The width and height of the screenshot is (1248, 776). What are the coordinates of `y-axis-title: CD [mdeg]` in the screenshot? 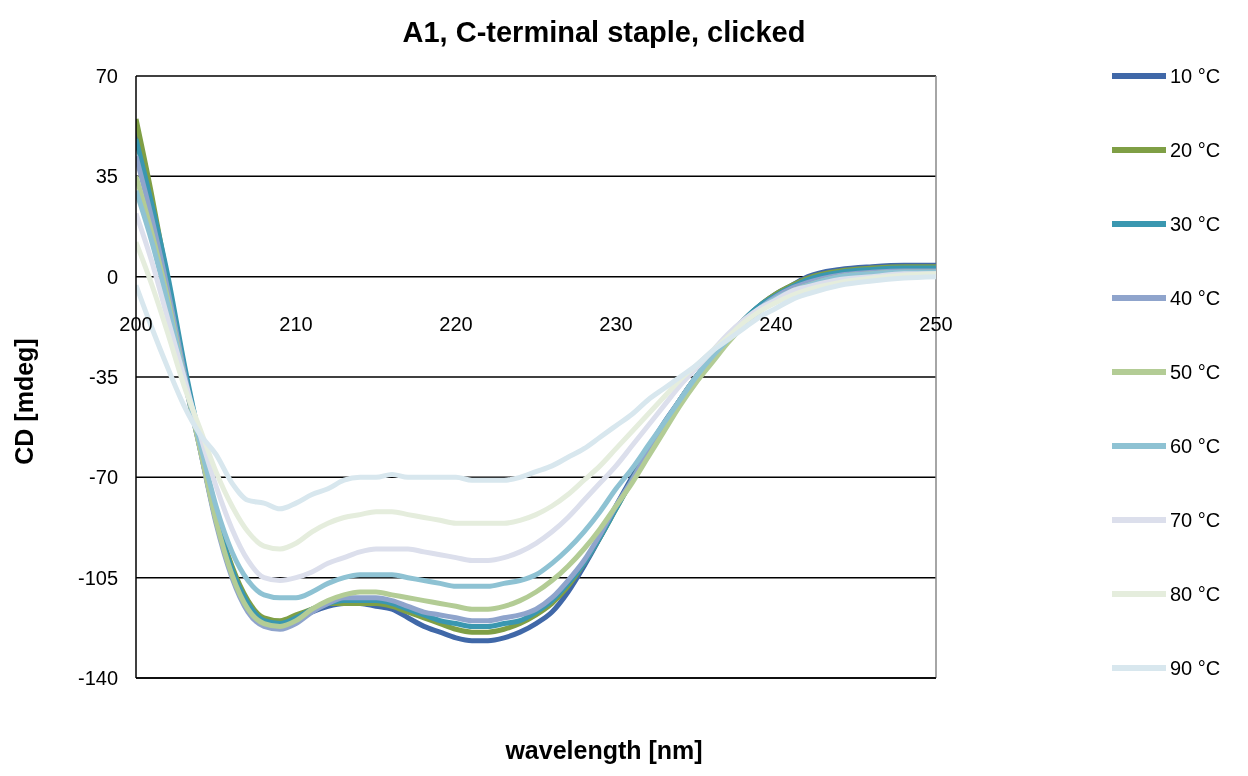 It's located at (24, 401).